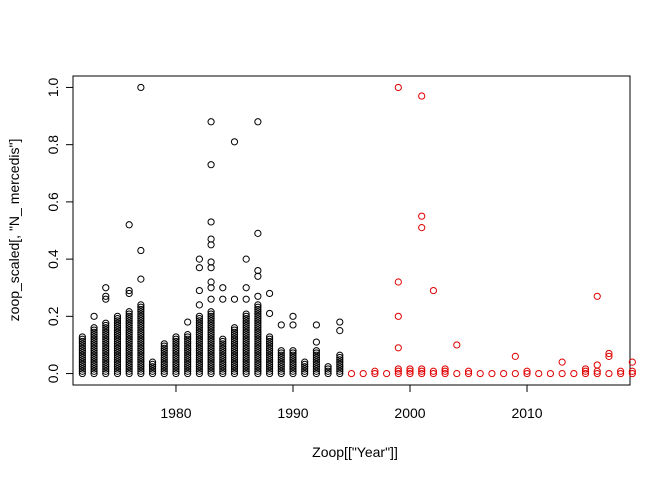 The height and width of the screenshot is (480, 672). Describe the element at coordinates (526, 413) in the screenshot. I see `x-tick-label: 2010` at that location.